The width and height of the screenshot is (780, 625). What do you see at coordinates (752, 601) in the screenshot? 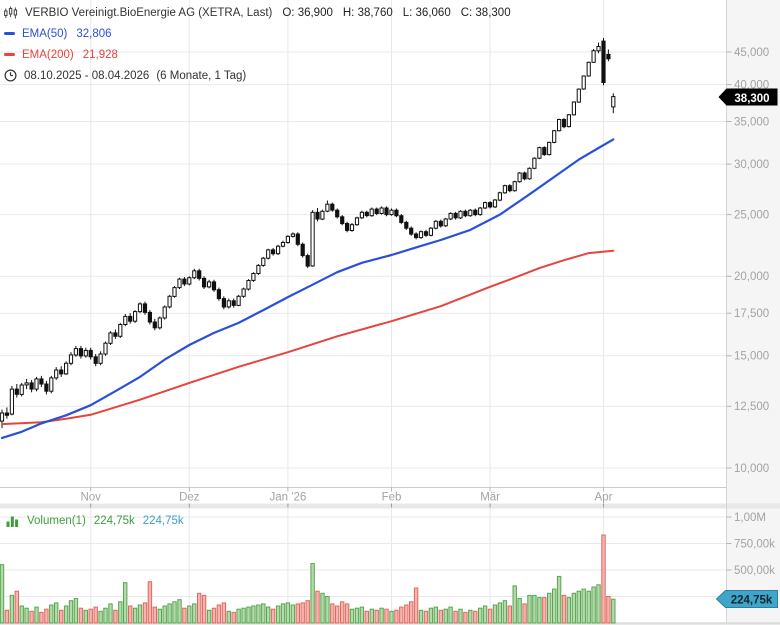
I see `last-volume-tag-value: 224,75k` at bounding box center [752, 601].